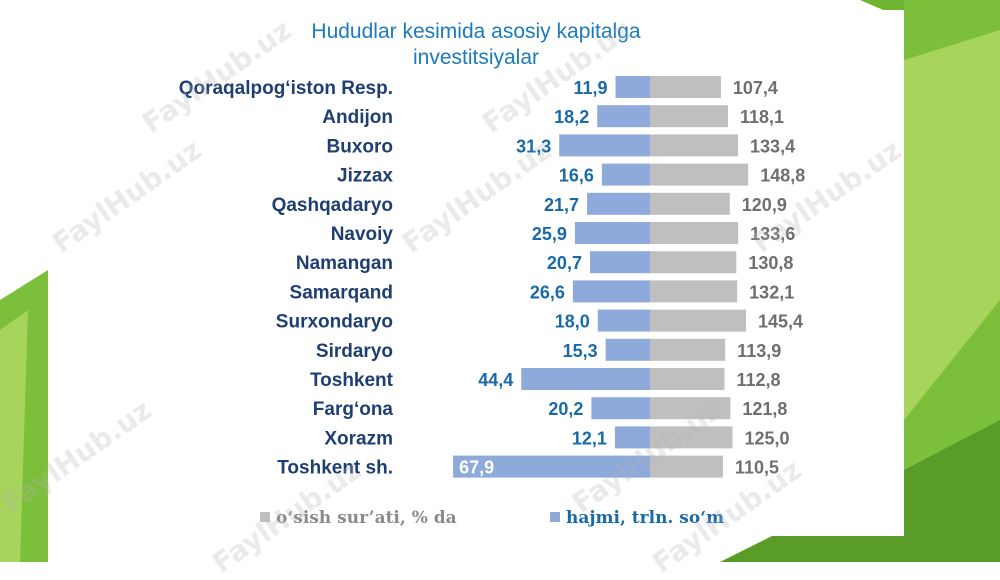 This screenshot has width=1000, height=580. Describe the element at coordinates (758, 380) in the screenshot. I see `data-label-growth: 112,8` at that location.